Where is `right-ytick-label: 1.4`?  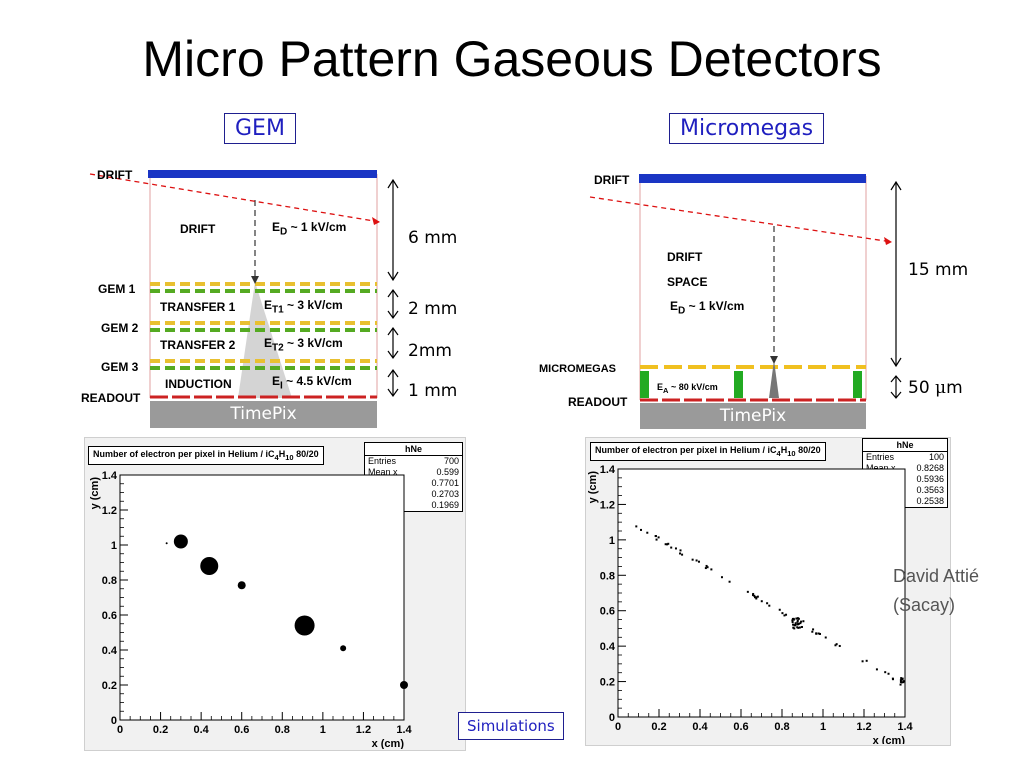
right-ytick-label: 1.4 is located at coordinates (608, 470).